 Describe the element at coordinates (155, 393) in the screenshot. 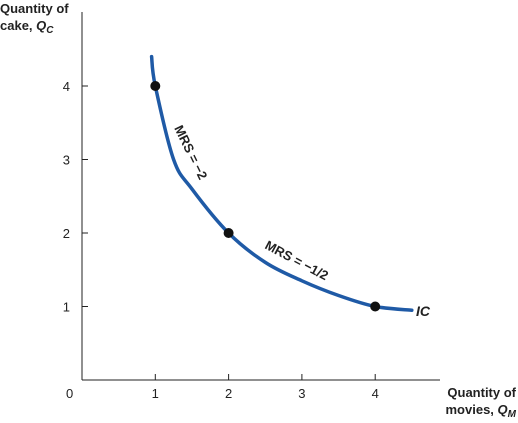

I see `x-tick-label: 1` at that location.